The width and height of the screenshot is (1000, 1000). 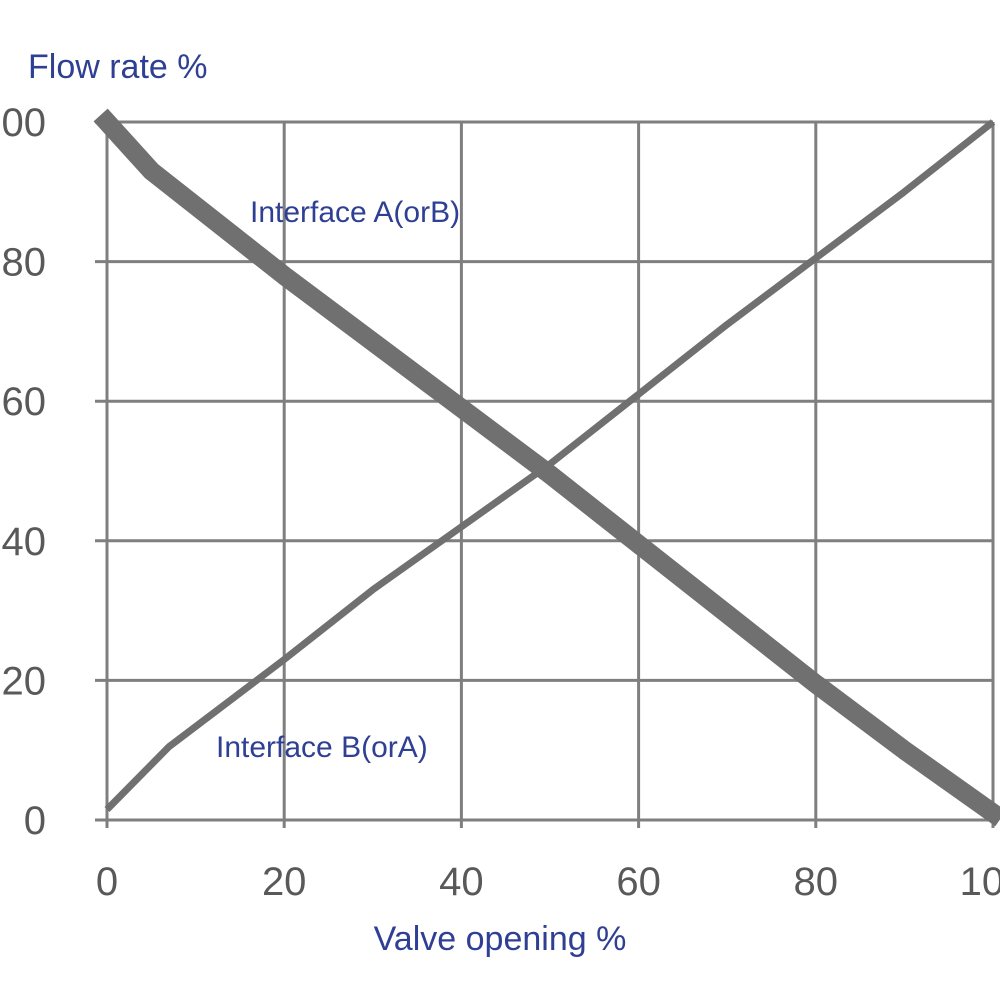 I want to click on series-label-interface-a: Interface A(orB), so click(x=355, y=212).